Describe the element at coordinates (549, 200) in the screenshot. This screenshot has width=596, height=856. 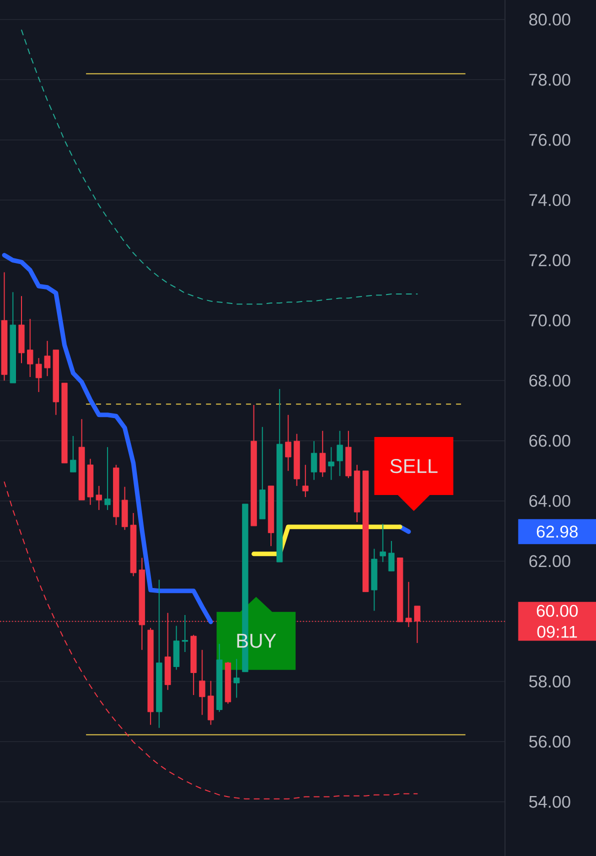
I see `y-tick-label: 74.00` at that location.